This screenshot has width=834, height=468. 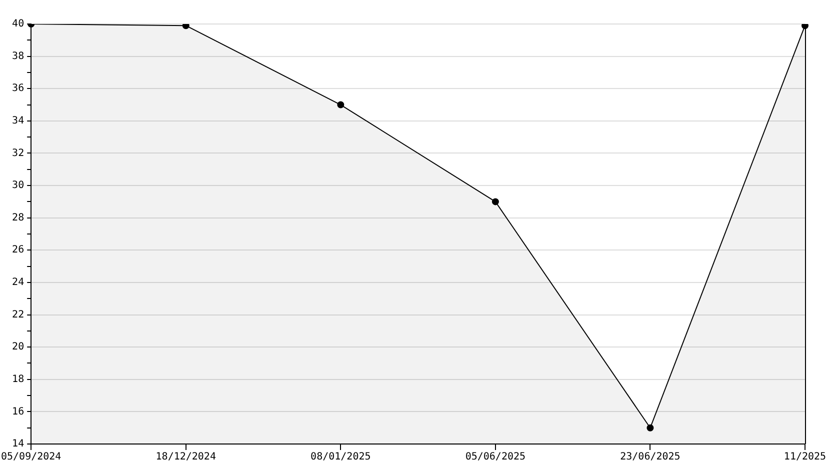 I want to click on x-tick-label: 08/01/2025, so click(x=340, y=457).